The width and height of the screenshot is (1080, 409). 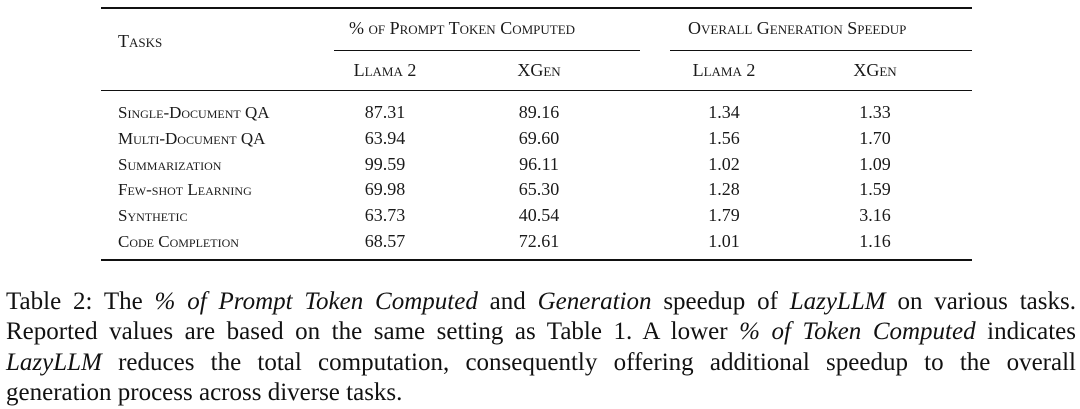 What do you see at coordinates (185, 189) in the screenshot?
I see `row-label: Few-shot Learning` at bounding box center [185, 189].